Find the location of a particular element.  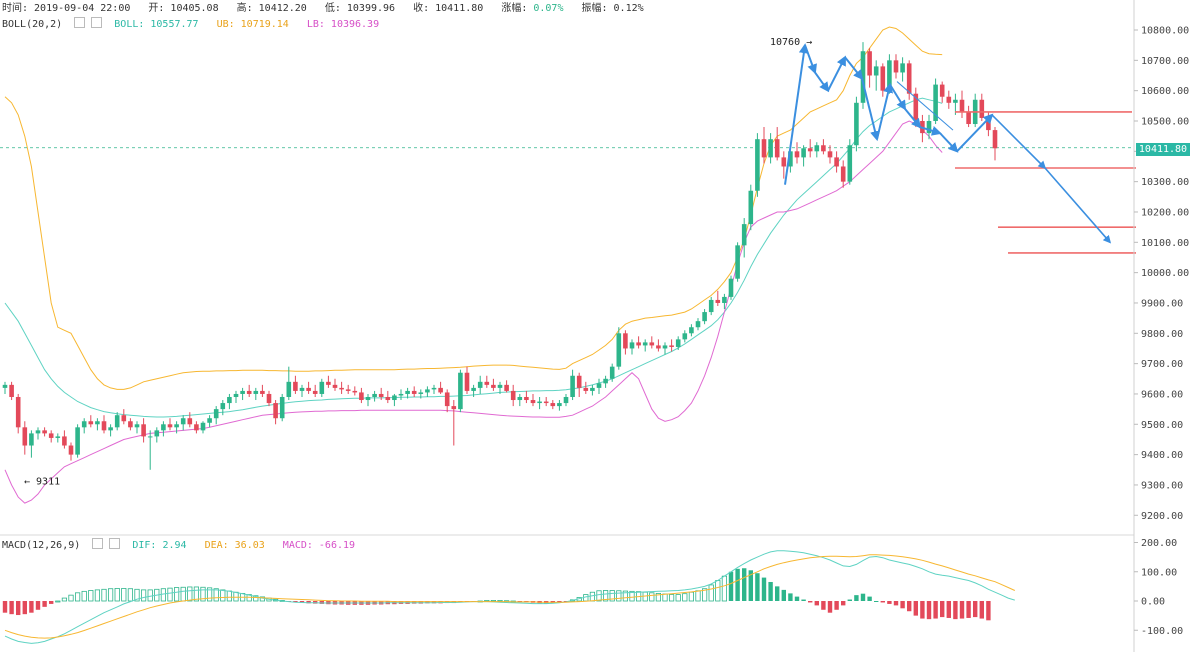

dea-line is located at coordinates (510, 596).